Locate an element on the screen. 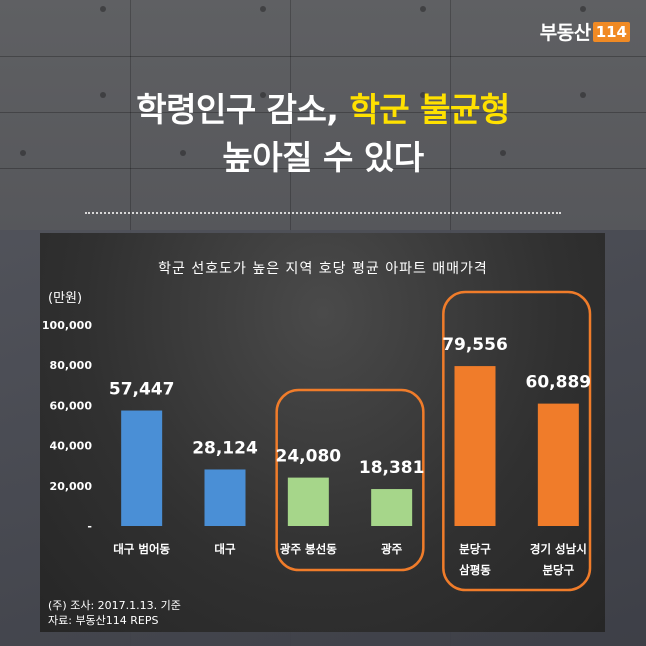 This screenshot has height=646, width=646. headline-line-2: 높아질 수 있다 is located at coordinates (323, 157).